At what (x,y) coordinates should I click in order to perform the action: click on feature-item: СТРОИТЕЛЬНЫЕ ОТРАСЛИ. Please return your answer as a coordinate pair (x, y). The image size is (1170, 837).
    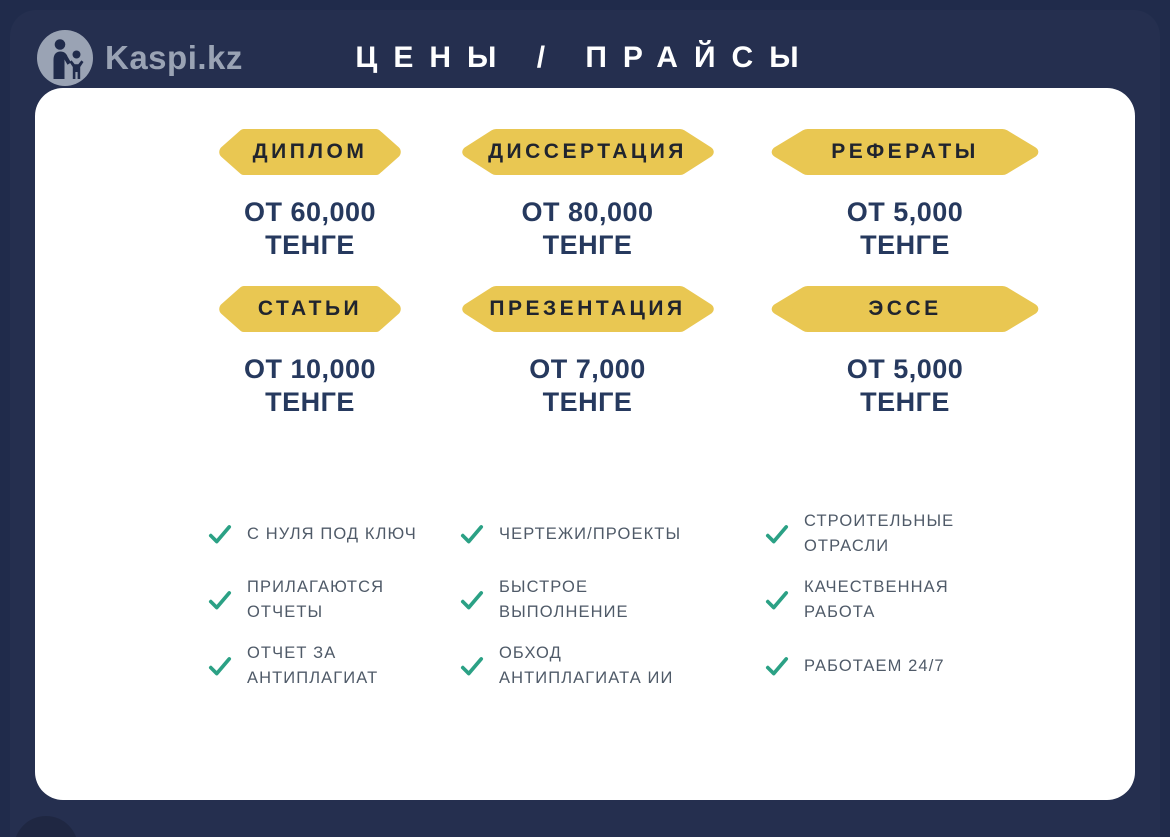
    Looking at the image, I should click on (891, 534).